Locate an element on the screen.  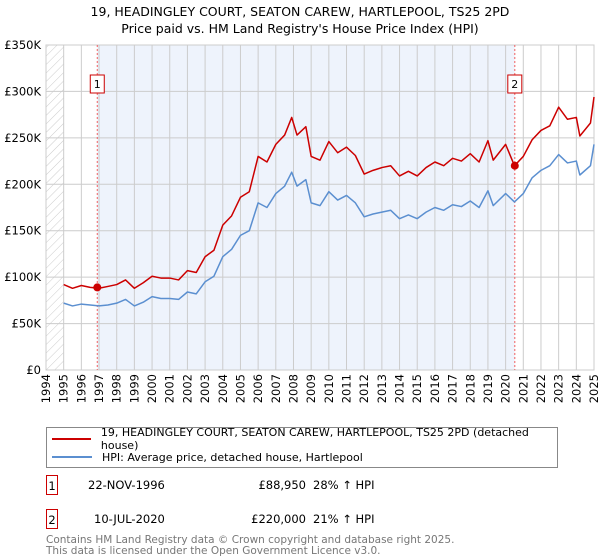
sale-label: 1 is located at coordinates (97, 84).